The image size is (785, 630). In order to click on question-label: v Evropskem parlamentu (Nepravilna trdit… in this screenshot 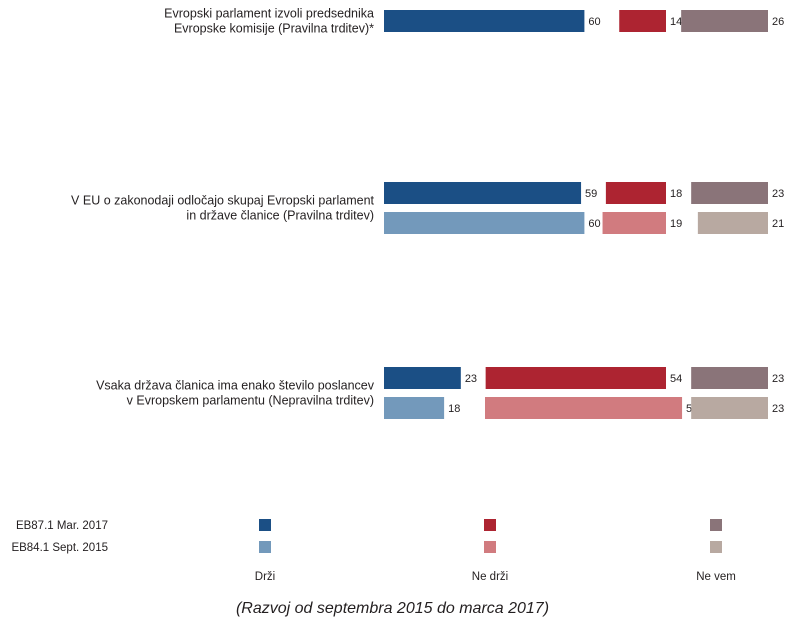, I will do `click(250, 401)`.